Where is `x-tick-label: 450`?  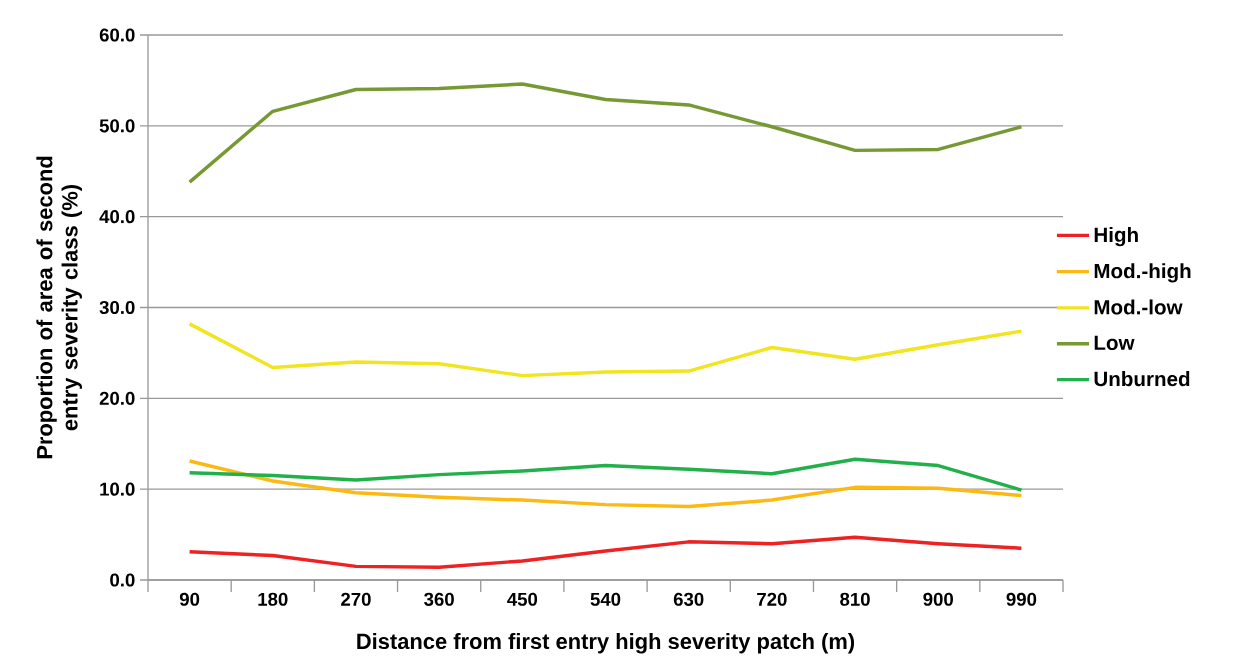 x-tick-label: 450 is located at coordinates (522, 599).